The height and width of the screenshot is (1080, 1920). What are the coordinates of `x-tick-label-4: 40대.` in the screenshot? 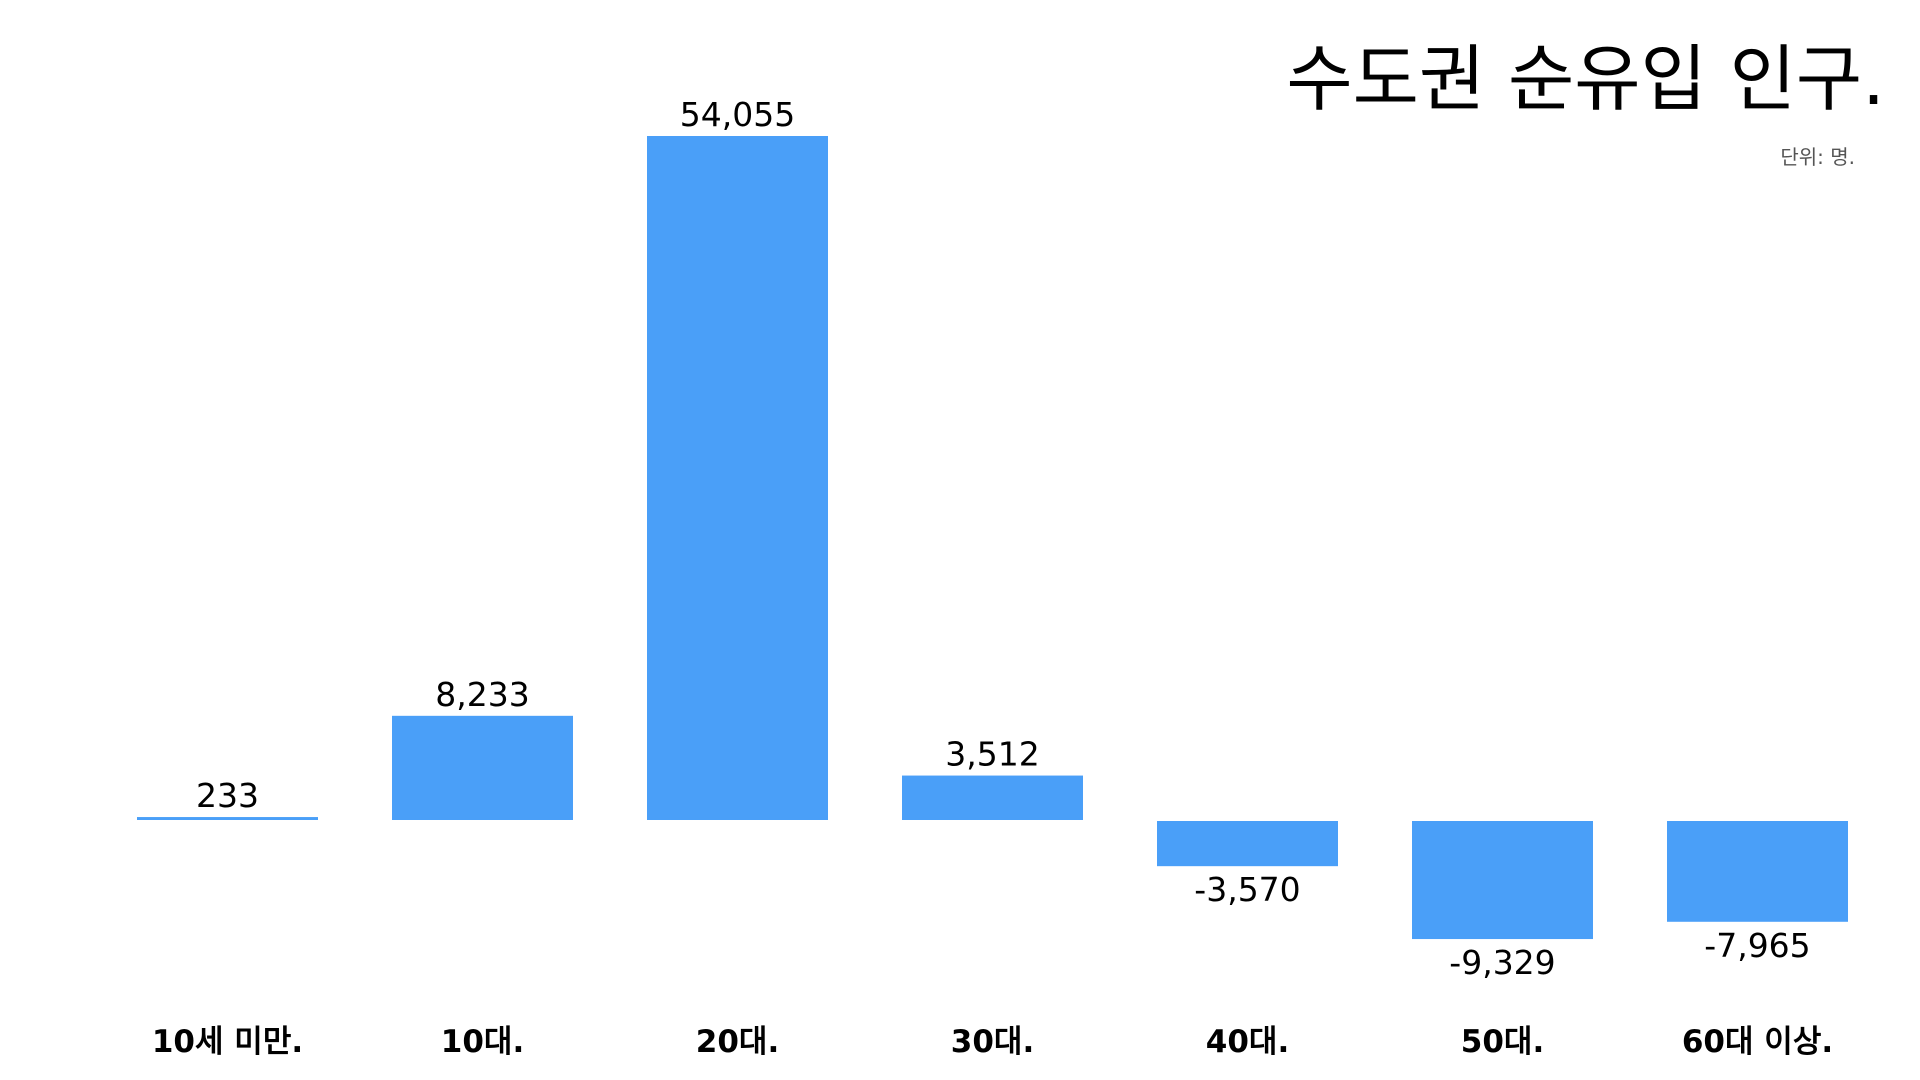 It's located at (1247, 1042).